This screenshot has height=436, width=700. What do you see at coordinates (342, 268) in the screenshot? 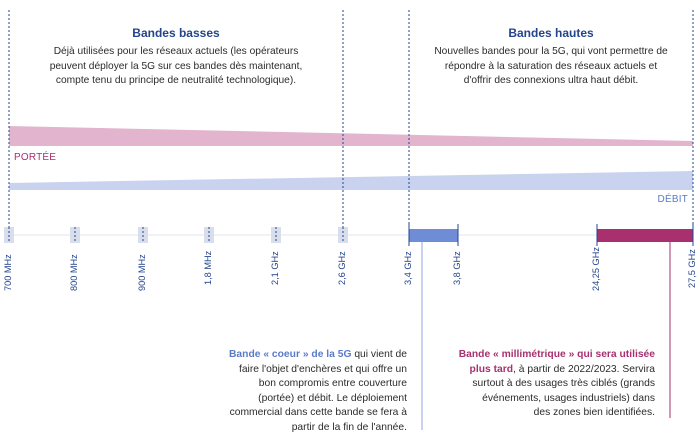
I see `freq-label-2-6ghz: 2,6 GHz` at bounding box center [342, 268].